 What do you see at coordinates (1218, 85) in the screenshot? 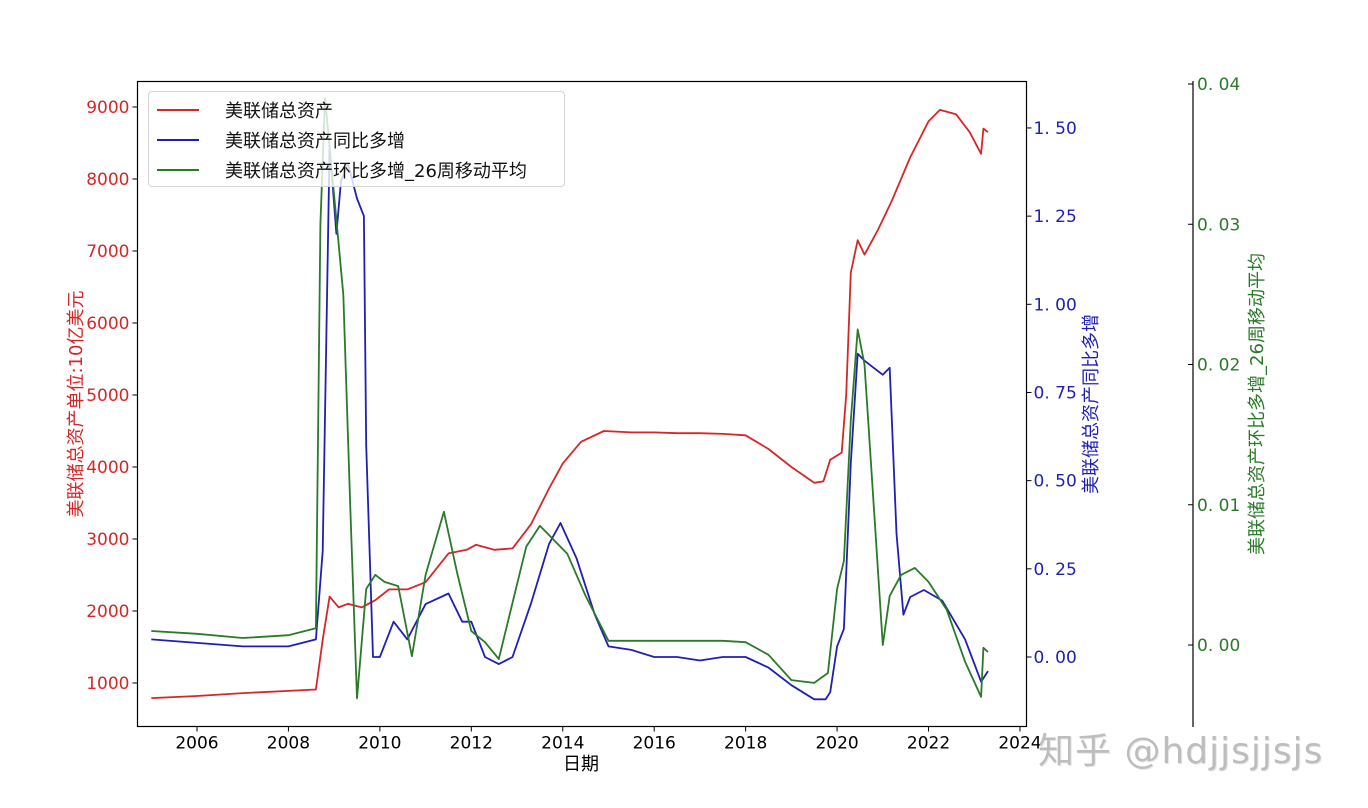
I see `right-green-tick-label: 0. 04` at bounding box center [1218, 85].